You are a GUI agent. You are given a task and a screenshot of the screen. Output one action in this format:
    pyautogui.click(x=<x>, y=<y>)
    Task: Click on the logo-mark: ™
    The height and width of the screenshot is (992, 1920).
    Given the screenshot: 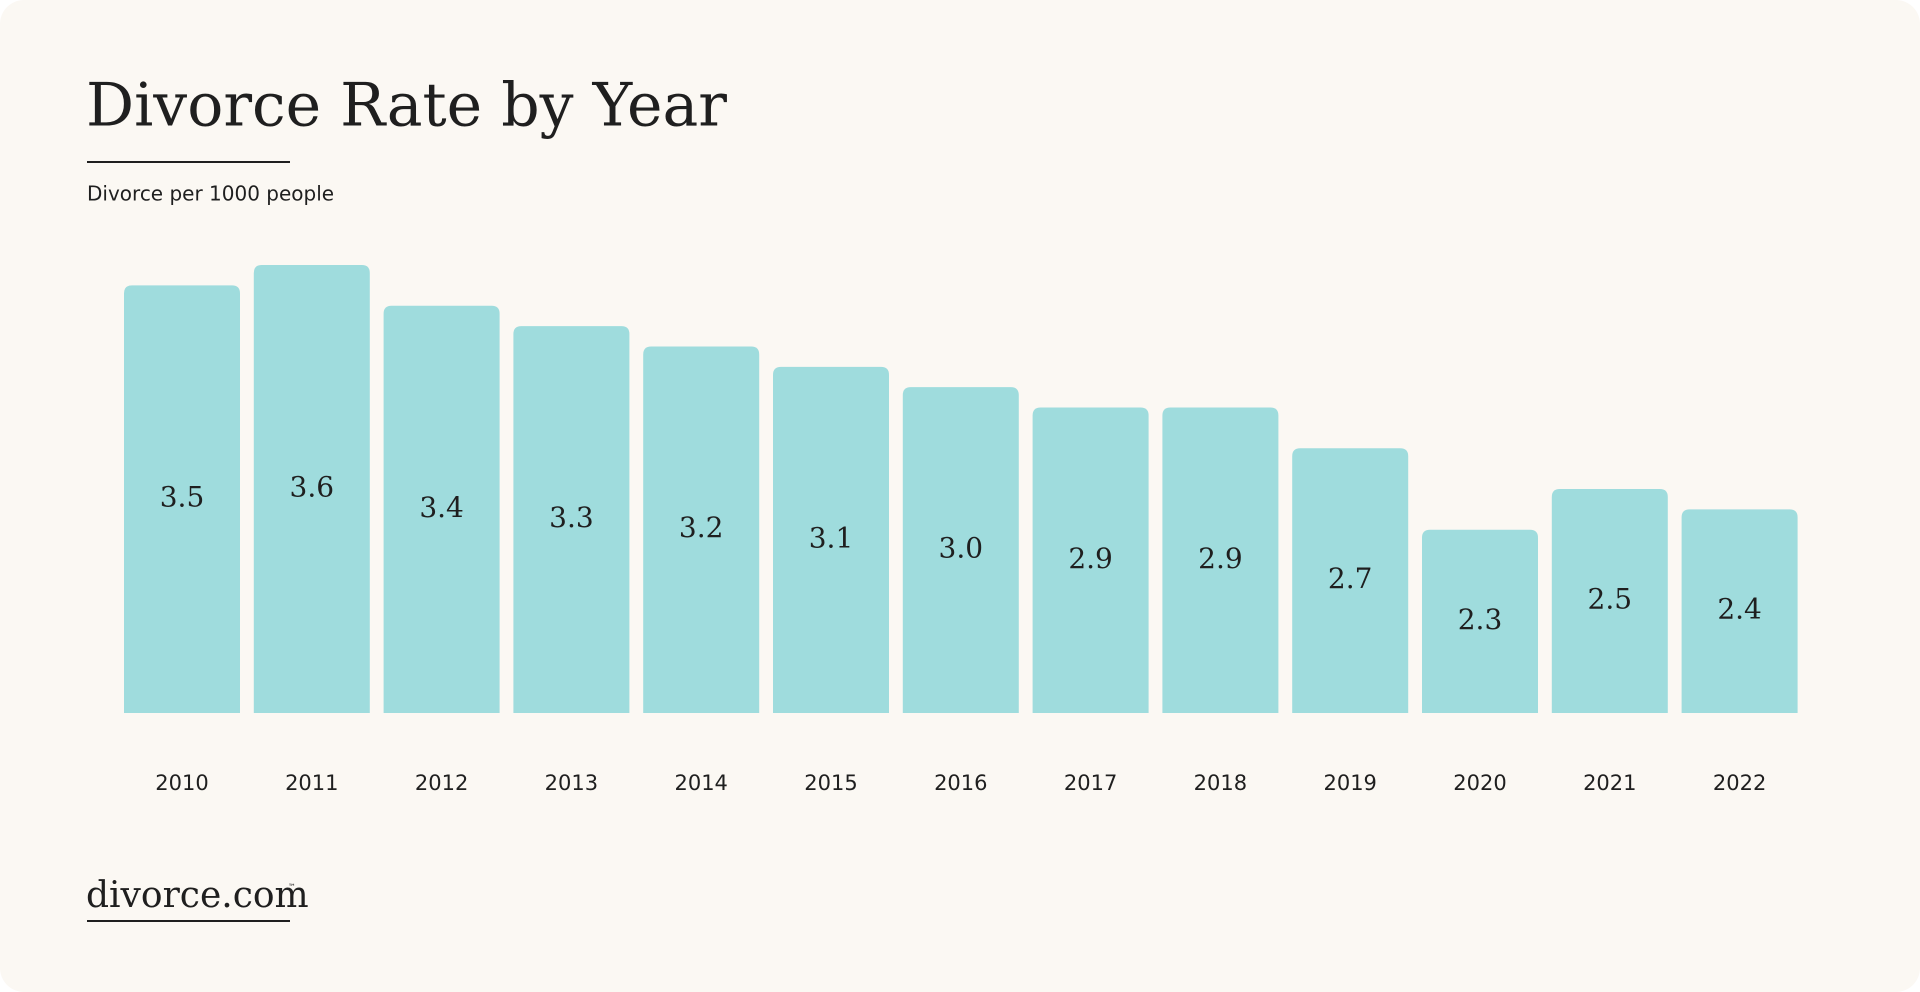 What is the action you would take?
    pyautogui.click(x=292, y=887)
    